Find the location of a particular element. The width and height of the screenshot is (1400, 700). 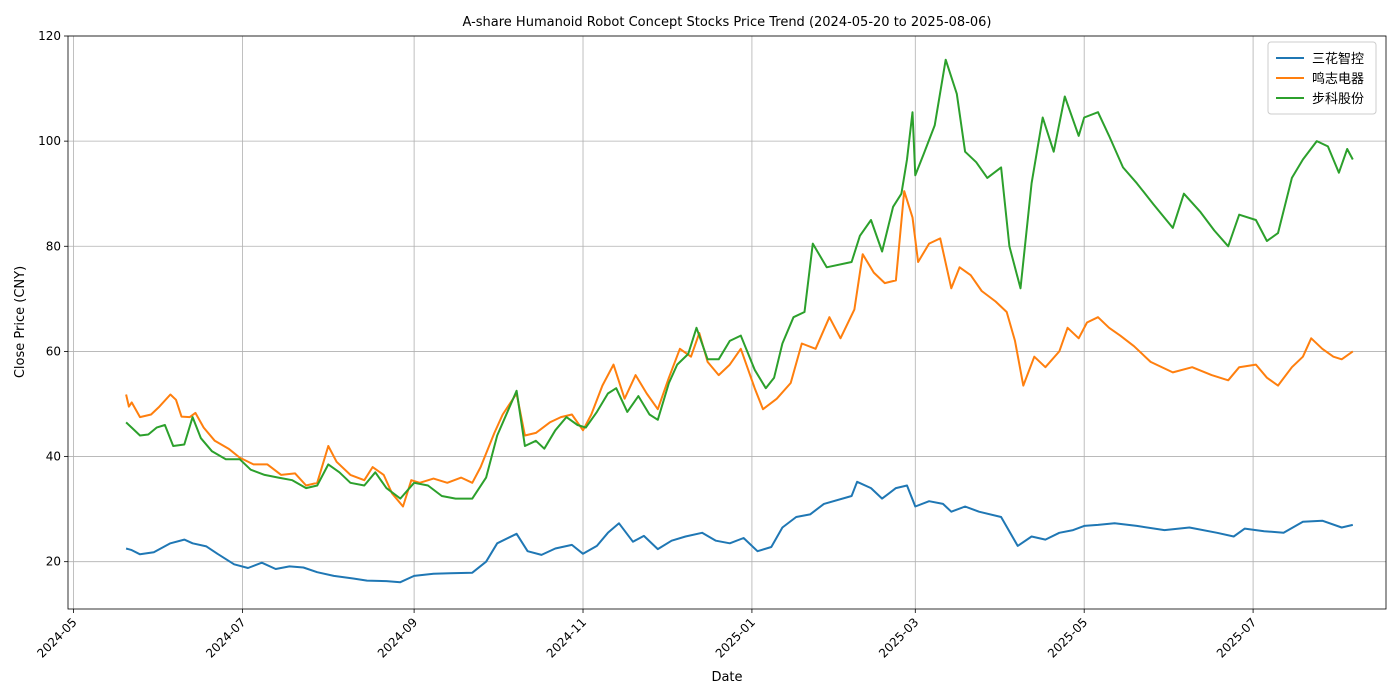

y-axis-ticks: 20 40 60 80 100 120 is located at coordinates (53, 299).